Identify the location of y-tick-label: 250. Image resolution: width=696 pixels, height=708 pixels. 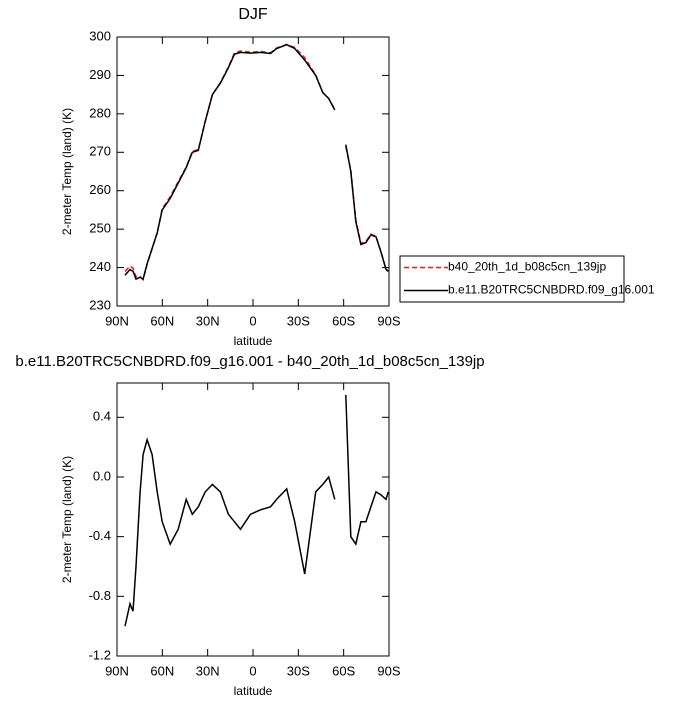
(100, 228).